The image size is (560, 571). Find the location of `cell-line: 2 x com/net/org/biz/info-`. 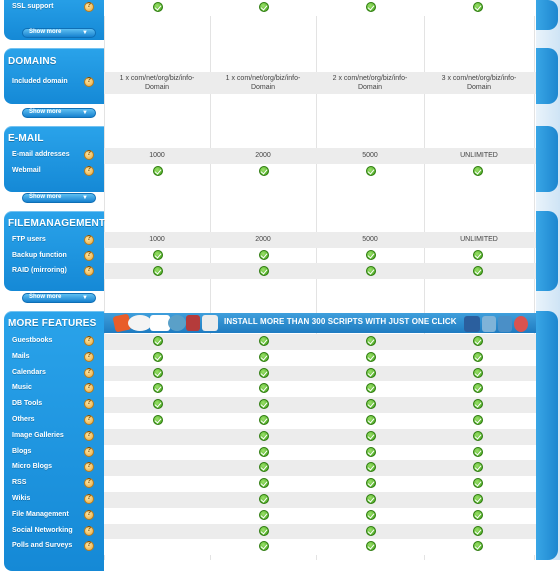

cell-line: 2 x com/net/org/biz/info- is located at coordinates (370, 78).